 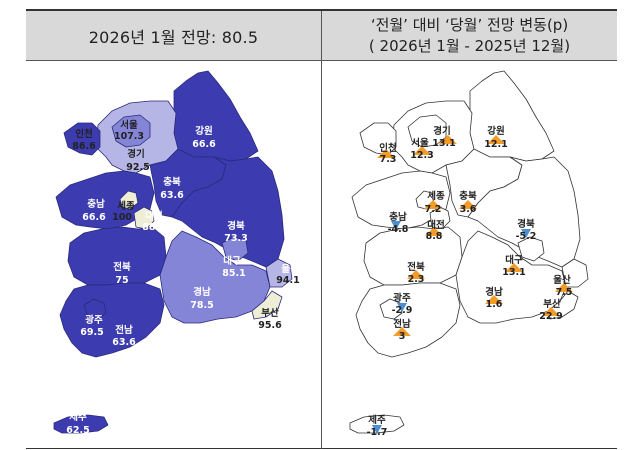 What do you see at coordinates (513, 272) in the screenshot?
I see `change-daegu-value: 13.1` at bounding box center [513, 272].